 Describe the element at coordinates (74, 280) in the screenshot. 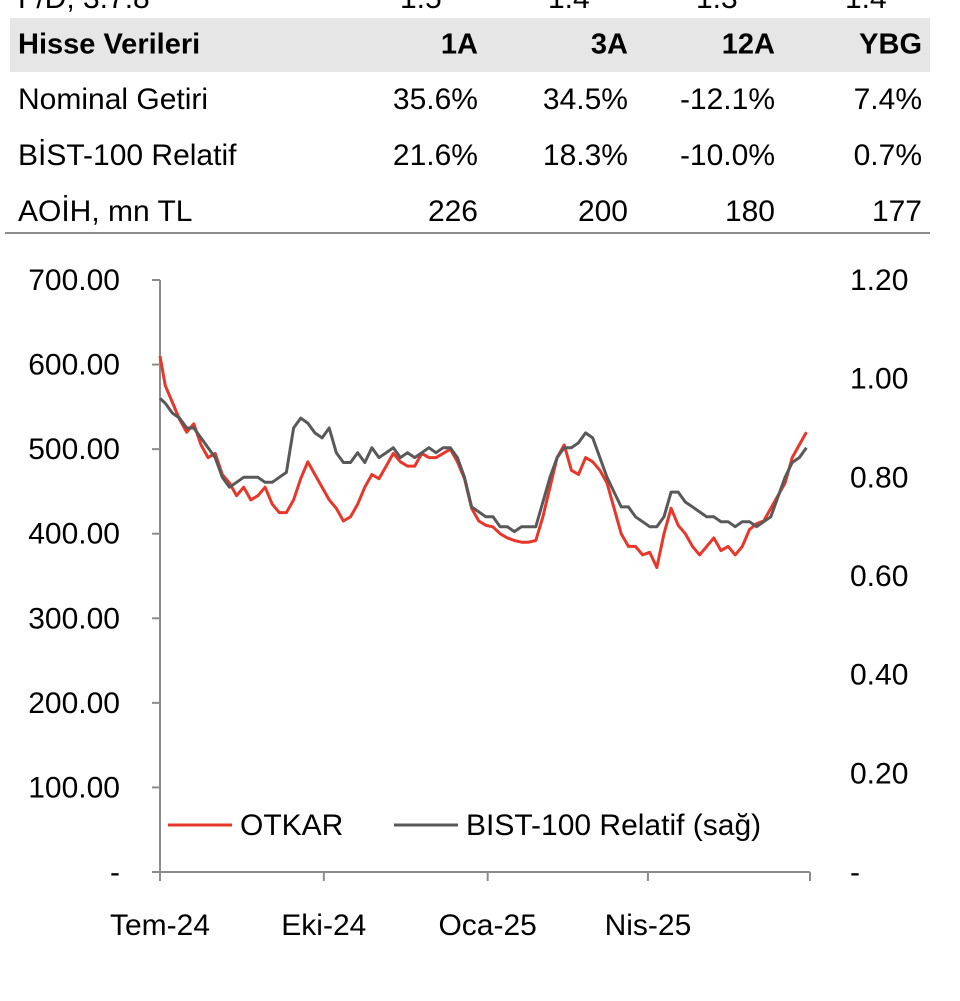

I see `y-left-tick-label: 700.00` at that location.